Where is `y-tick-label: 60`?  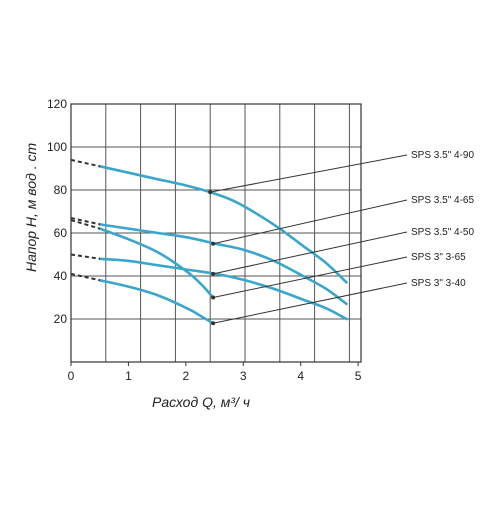 y-tick-label: 60 is located at coordinates (61, 233).